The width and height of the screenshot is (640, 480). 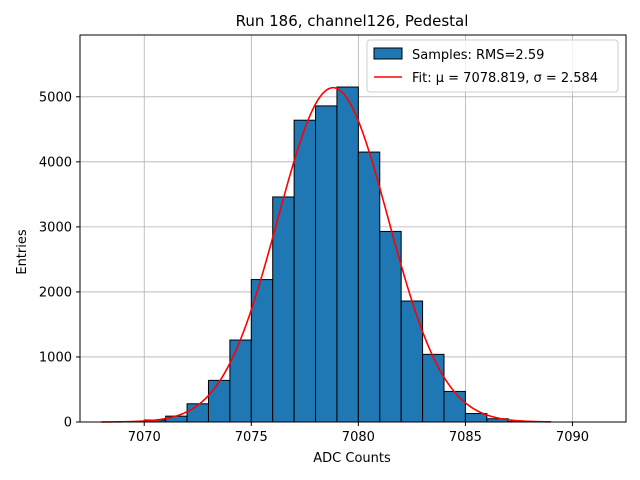 What do you see at coordinates (388, 53) in the screenshot?
I see `legend-histogram-swatch` at bounding box center [388, 53].